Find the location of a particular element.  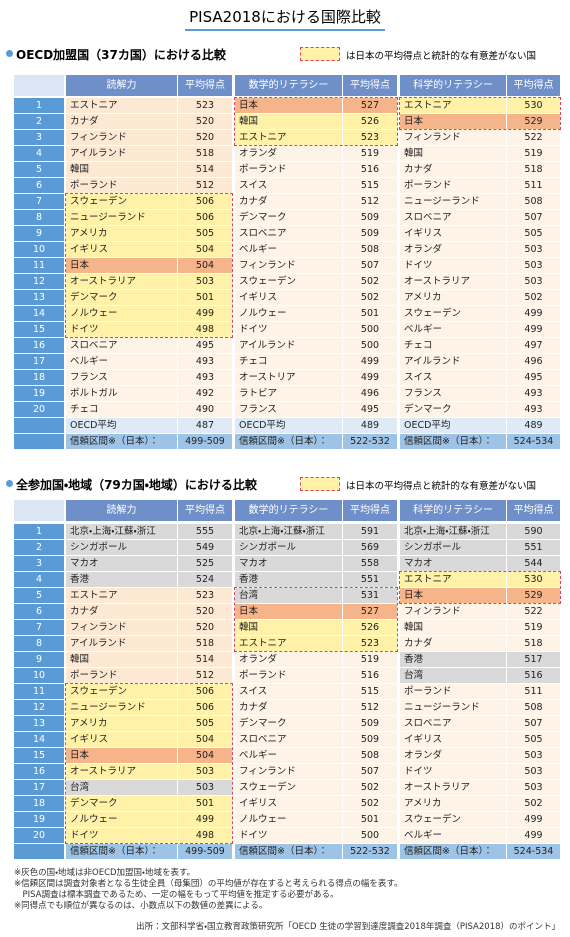

country: ラトビア is located at coordinates (288, 393).